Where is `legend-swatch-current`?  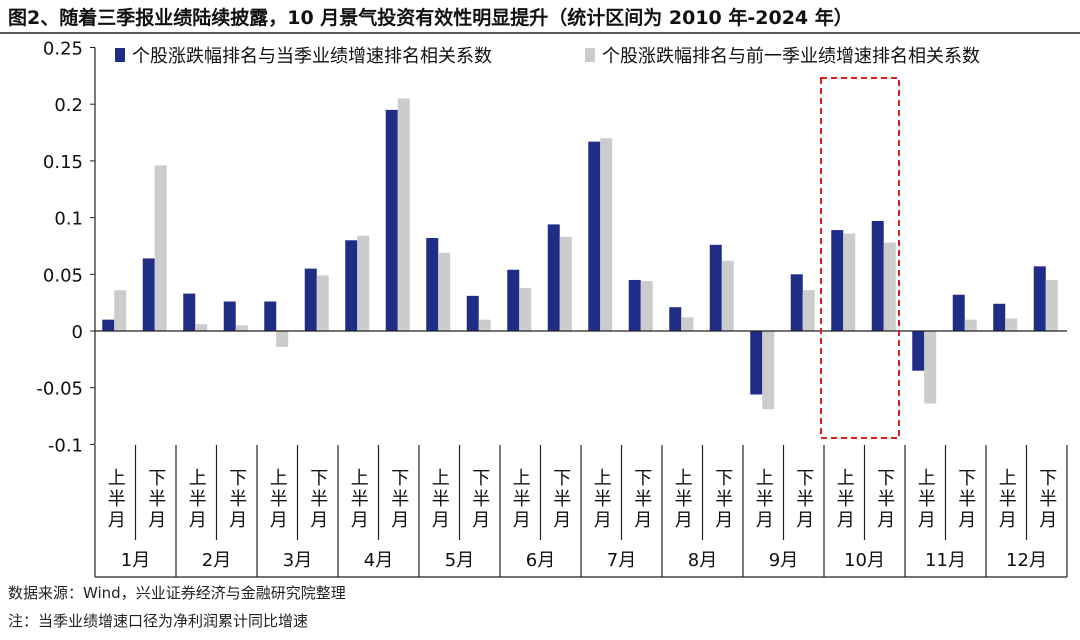 legend-swatch-current is located at coordinates (120, 55).